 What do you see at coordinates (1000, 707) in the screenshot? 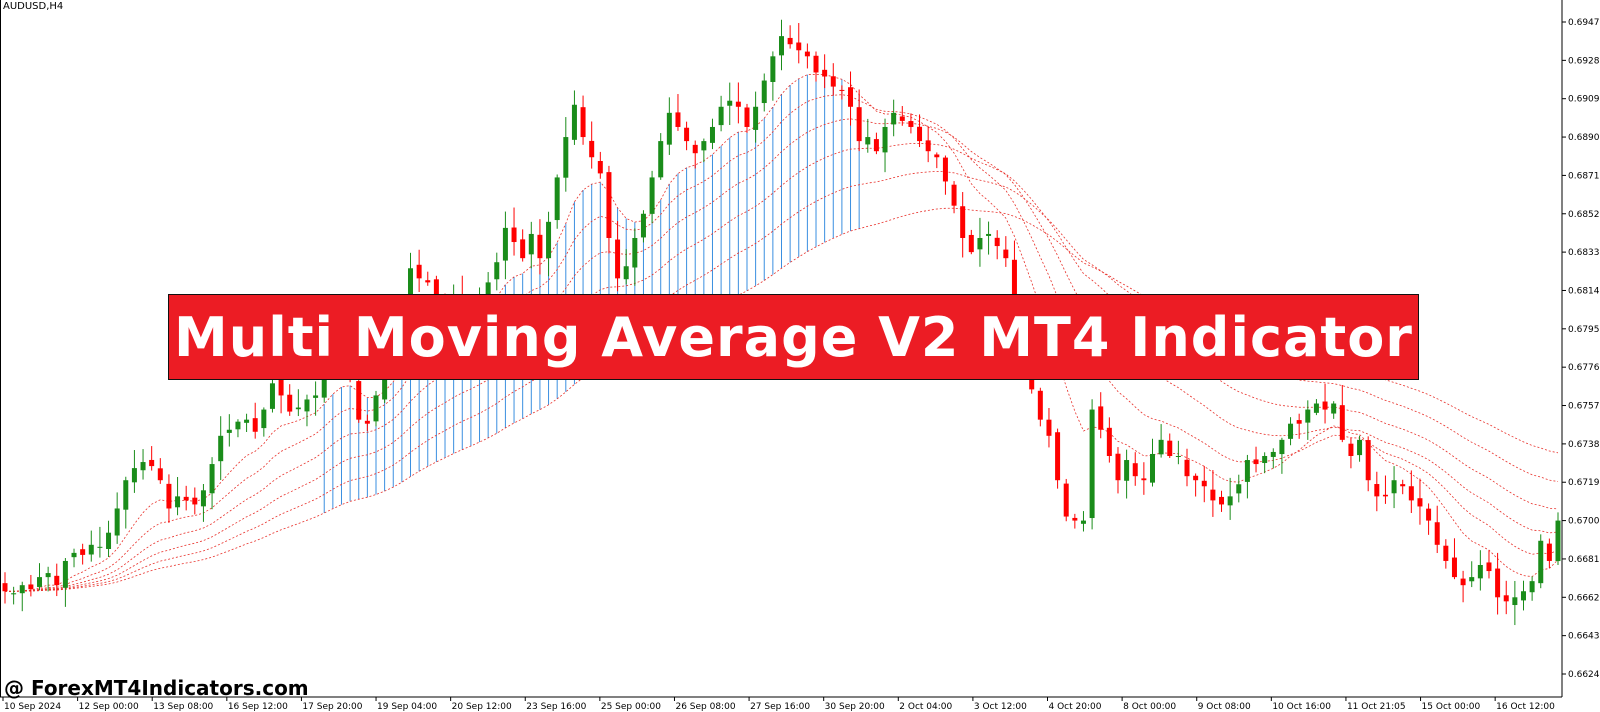
I see `time-tick-label: 3 Oct 12:00` at bounding box center [1000, 707].